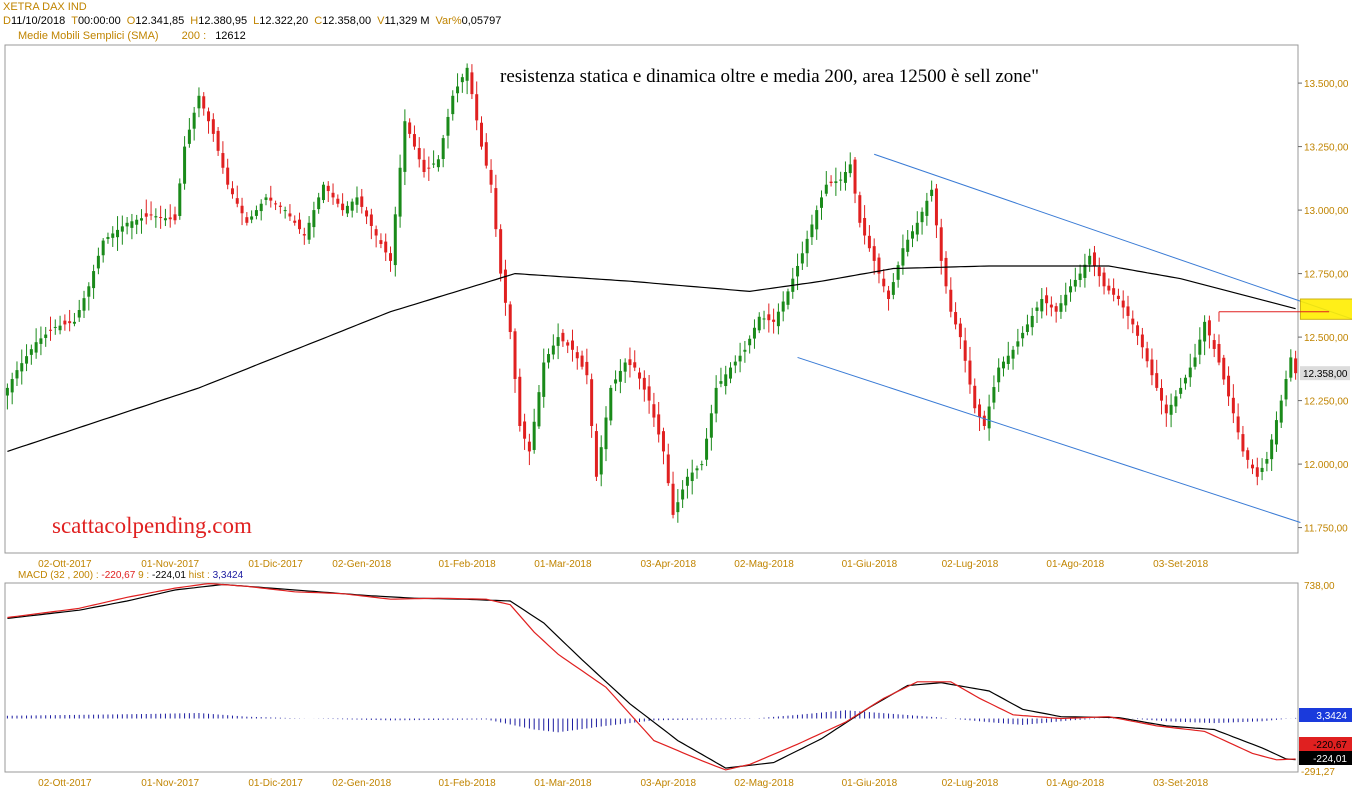  What do you see at coordinates (381, 21) in the screenshot?
I see `ohlc-key: V` at bounding box center [381, 21].